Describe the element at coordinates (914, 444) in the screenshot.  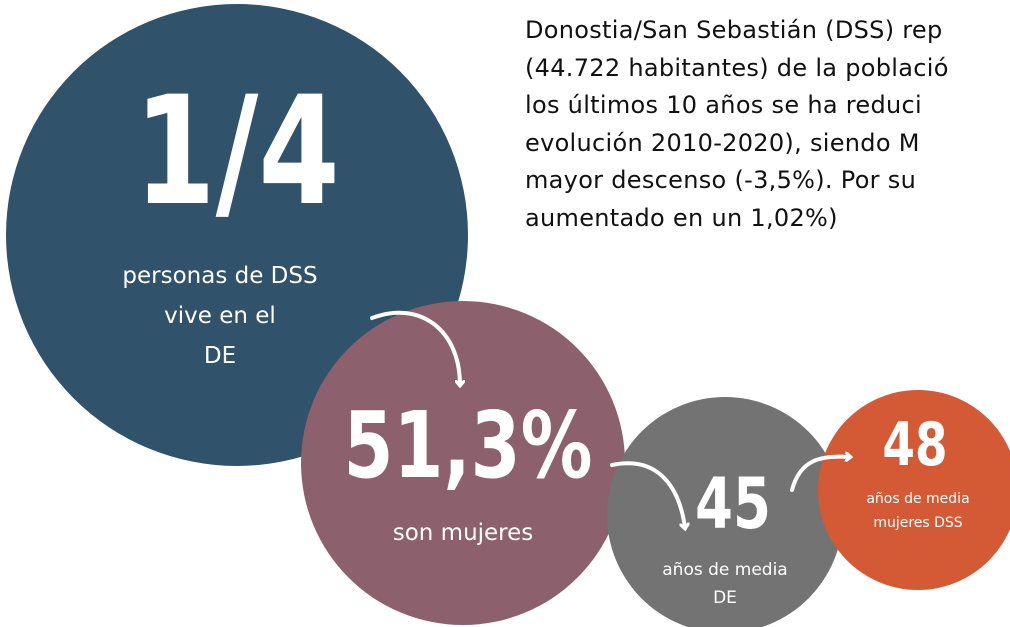
I see `stat-value: 48` at that location.